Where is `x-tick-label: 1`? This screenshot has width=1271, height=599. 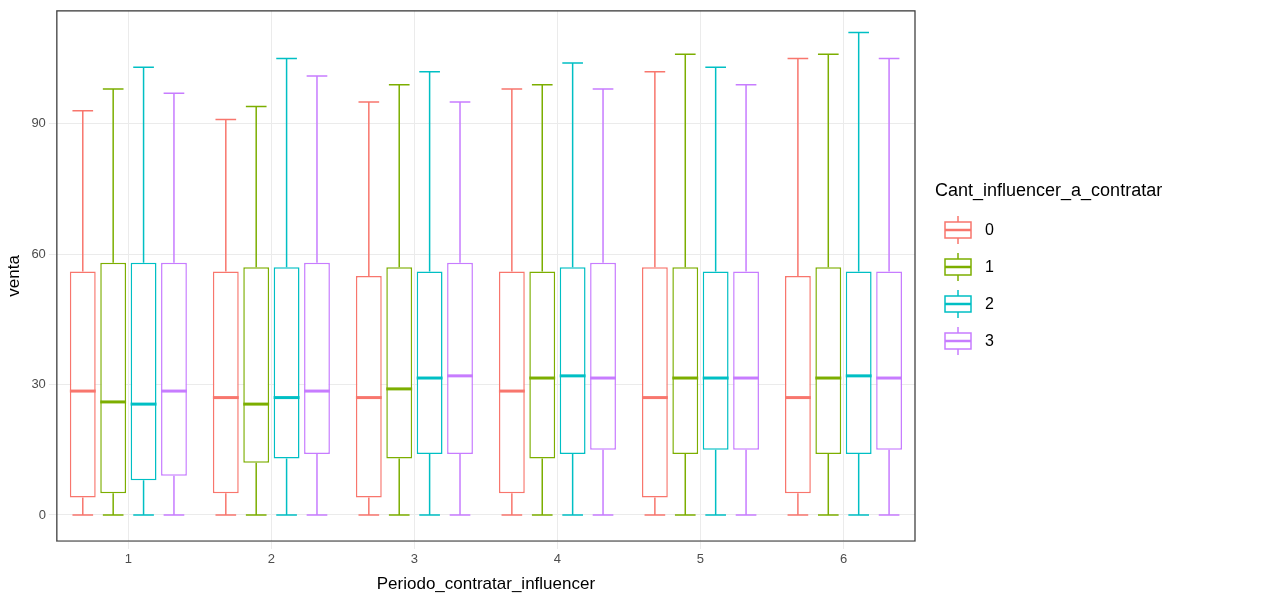 x-tick-label: 1 is located at coordinates (128, 559).